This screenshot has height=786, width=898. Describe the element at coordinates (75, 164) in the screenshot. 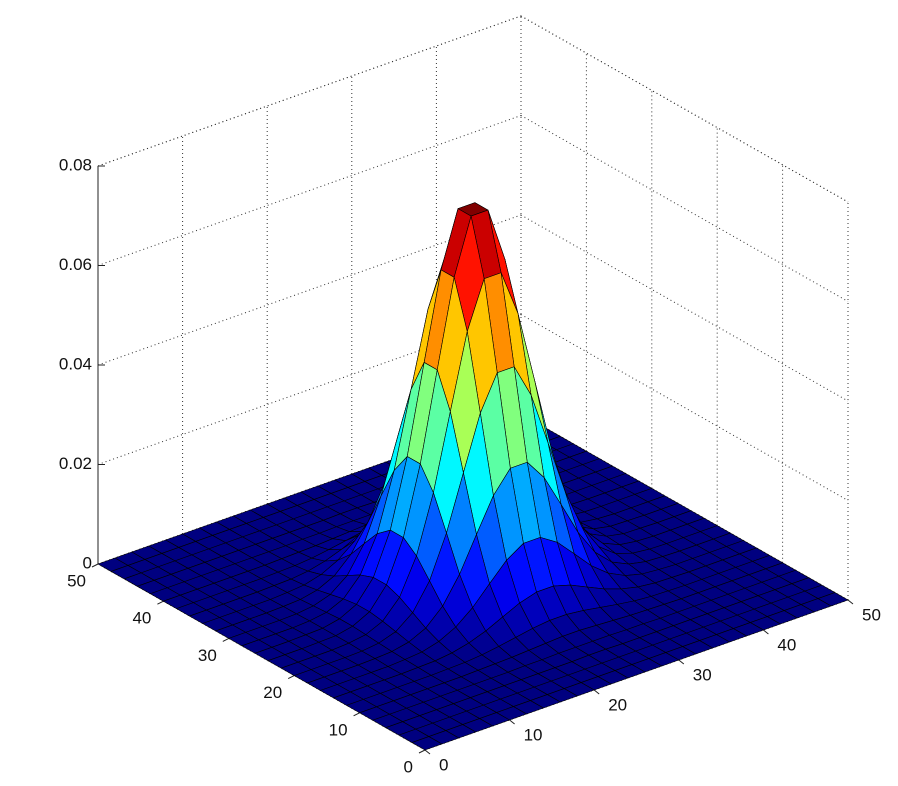

I see `z-tick-label: 0.08` at that location.